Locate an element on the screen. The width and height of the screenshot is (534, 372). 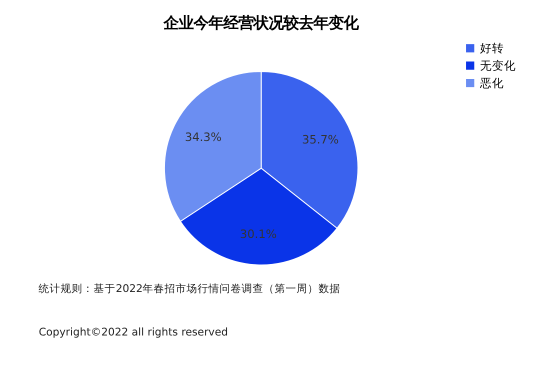
legend-label: 无变化 is located at coordinates (498, 65).